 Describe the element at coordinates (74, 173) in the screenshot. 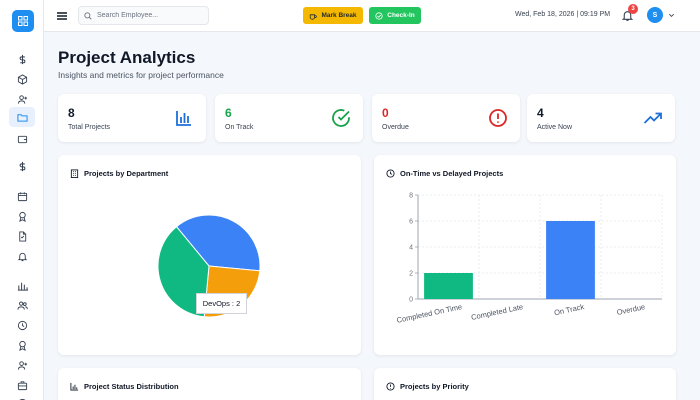

I see `building-icon` at that location.